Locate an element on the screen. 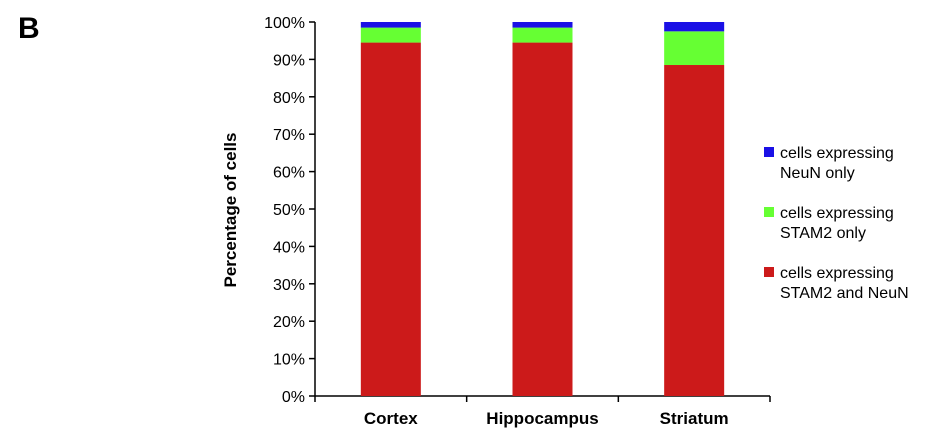 This screenshot has width=947, height=432. y-tick-label: 20% is located at coordinates (289, 322).